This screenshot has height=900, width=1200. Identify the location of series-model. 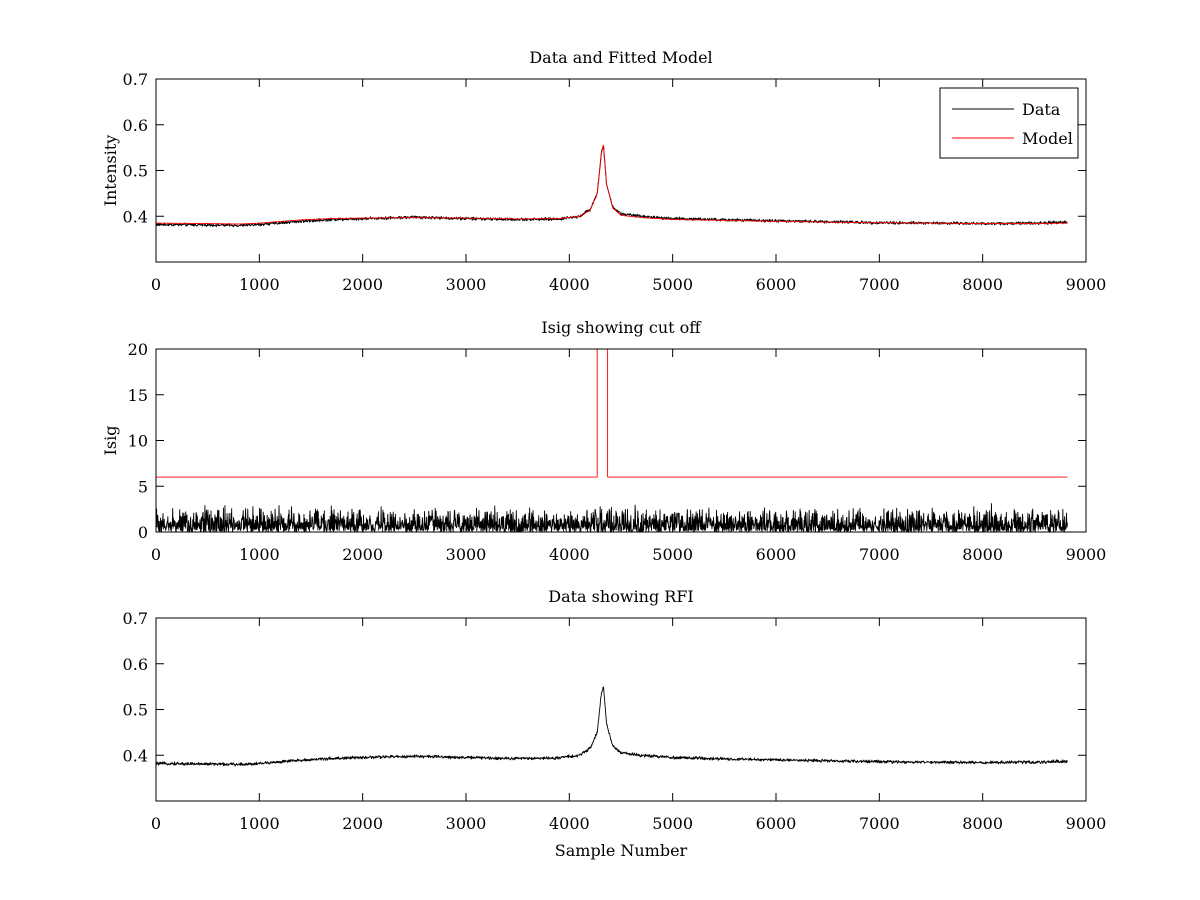
(612, 184).